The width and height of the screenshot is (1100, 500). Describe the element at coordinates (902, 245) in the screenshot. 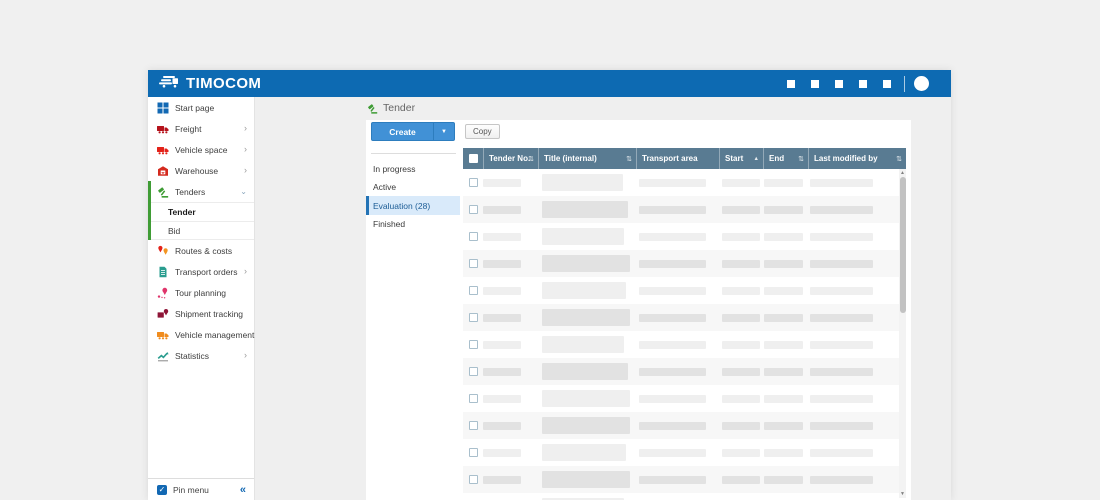

I see `scrollbar-thumb` at that location.